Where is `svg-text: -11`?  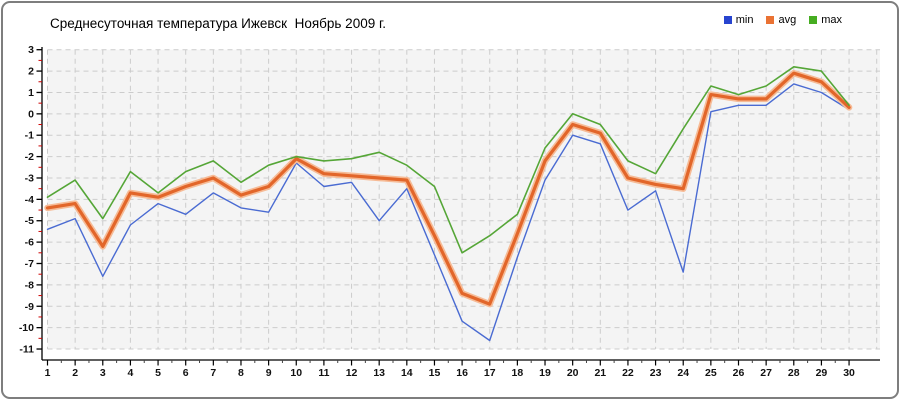
svg-text: -11 is located at coordinates (26, 350).